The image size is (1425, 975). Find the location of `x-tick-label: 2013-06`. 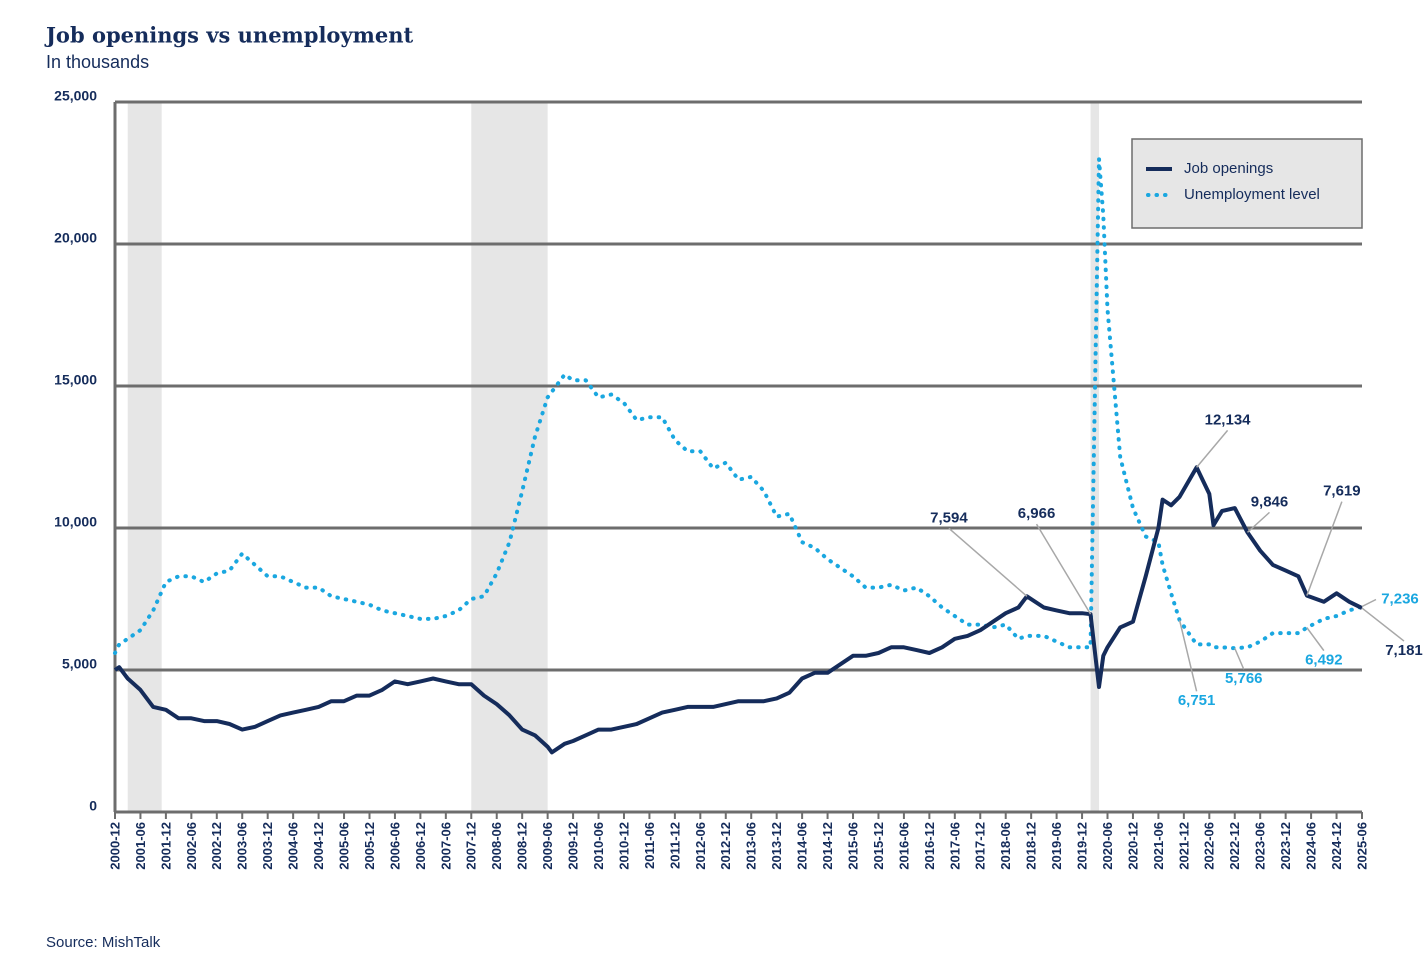

x-tick-label: 2013-06 is located at coordinates (751, 846).